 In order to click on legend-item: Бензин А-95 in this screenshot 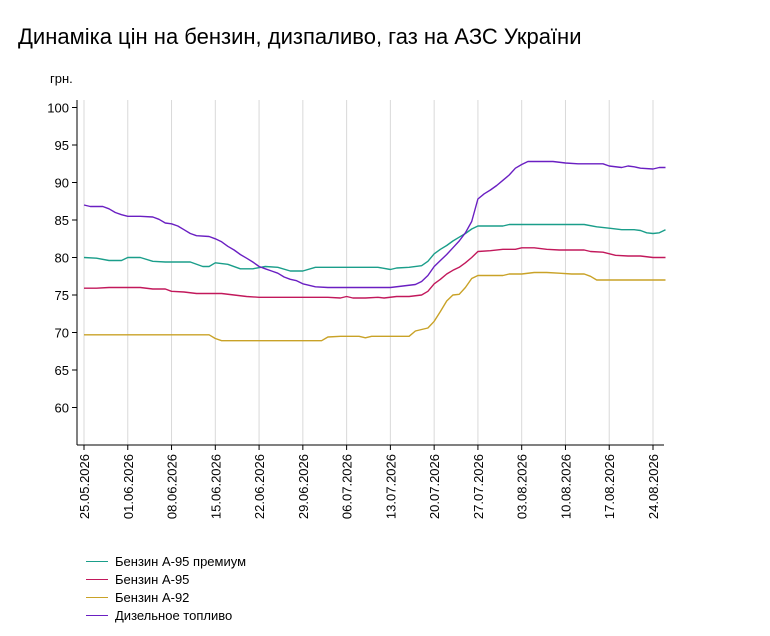, I will do `click(166, 579)`.